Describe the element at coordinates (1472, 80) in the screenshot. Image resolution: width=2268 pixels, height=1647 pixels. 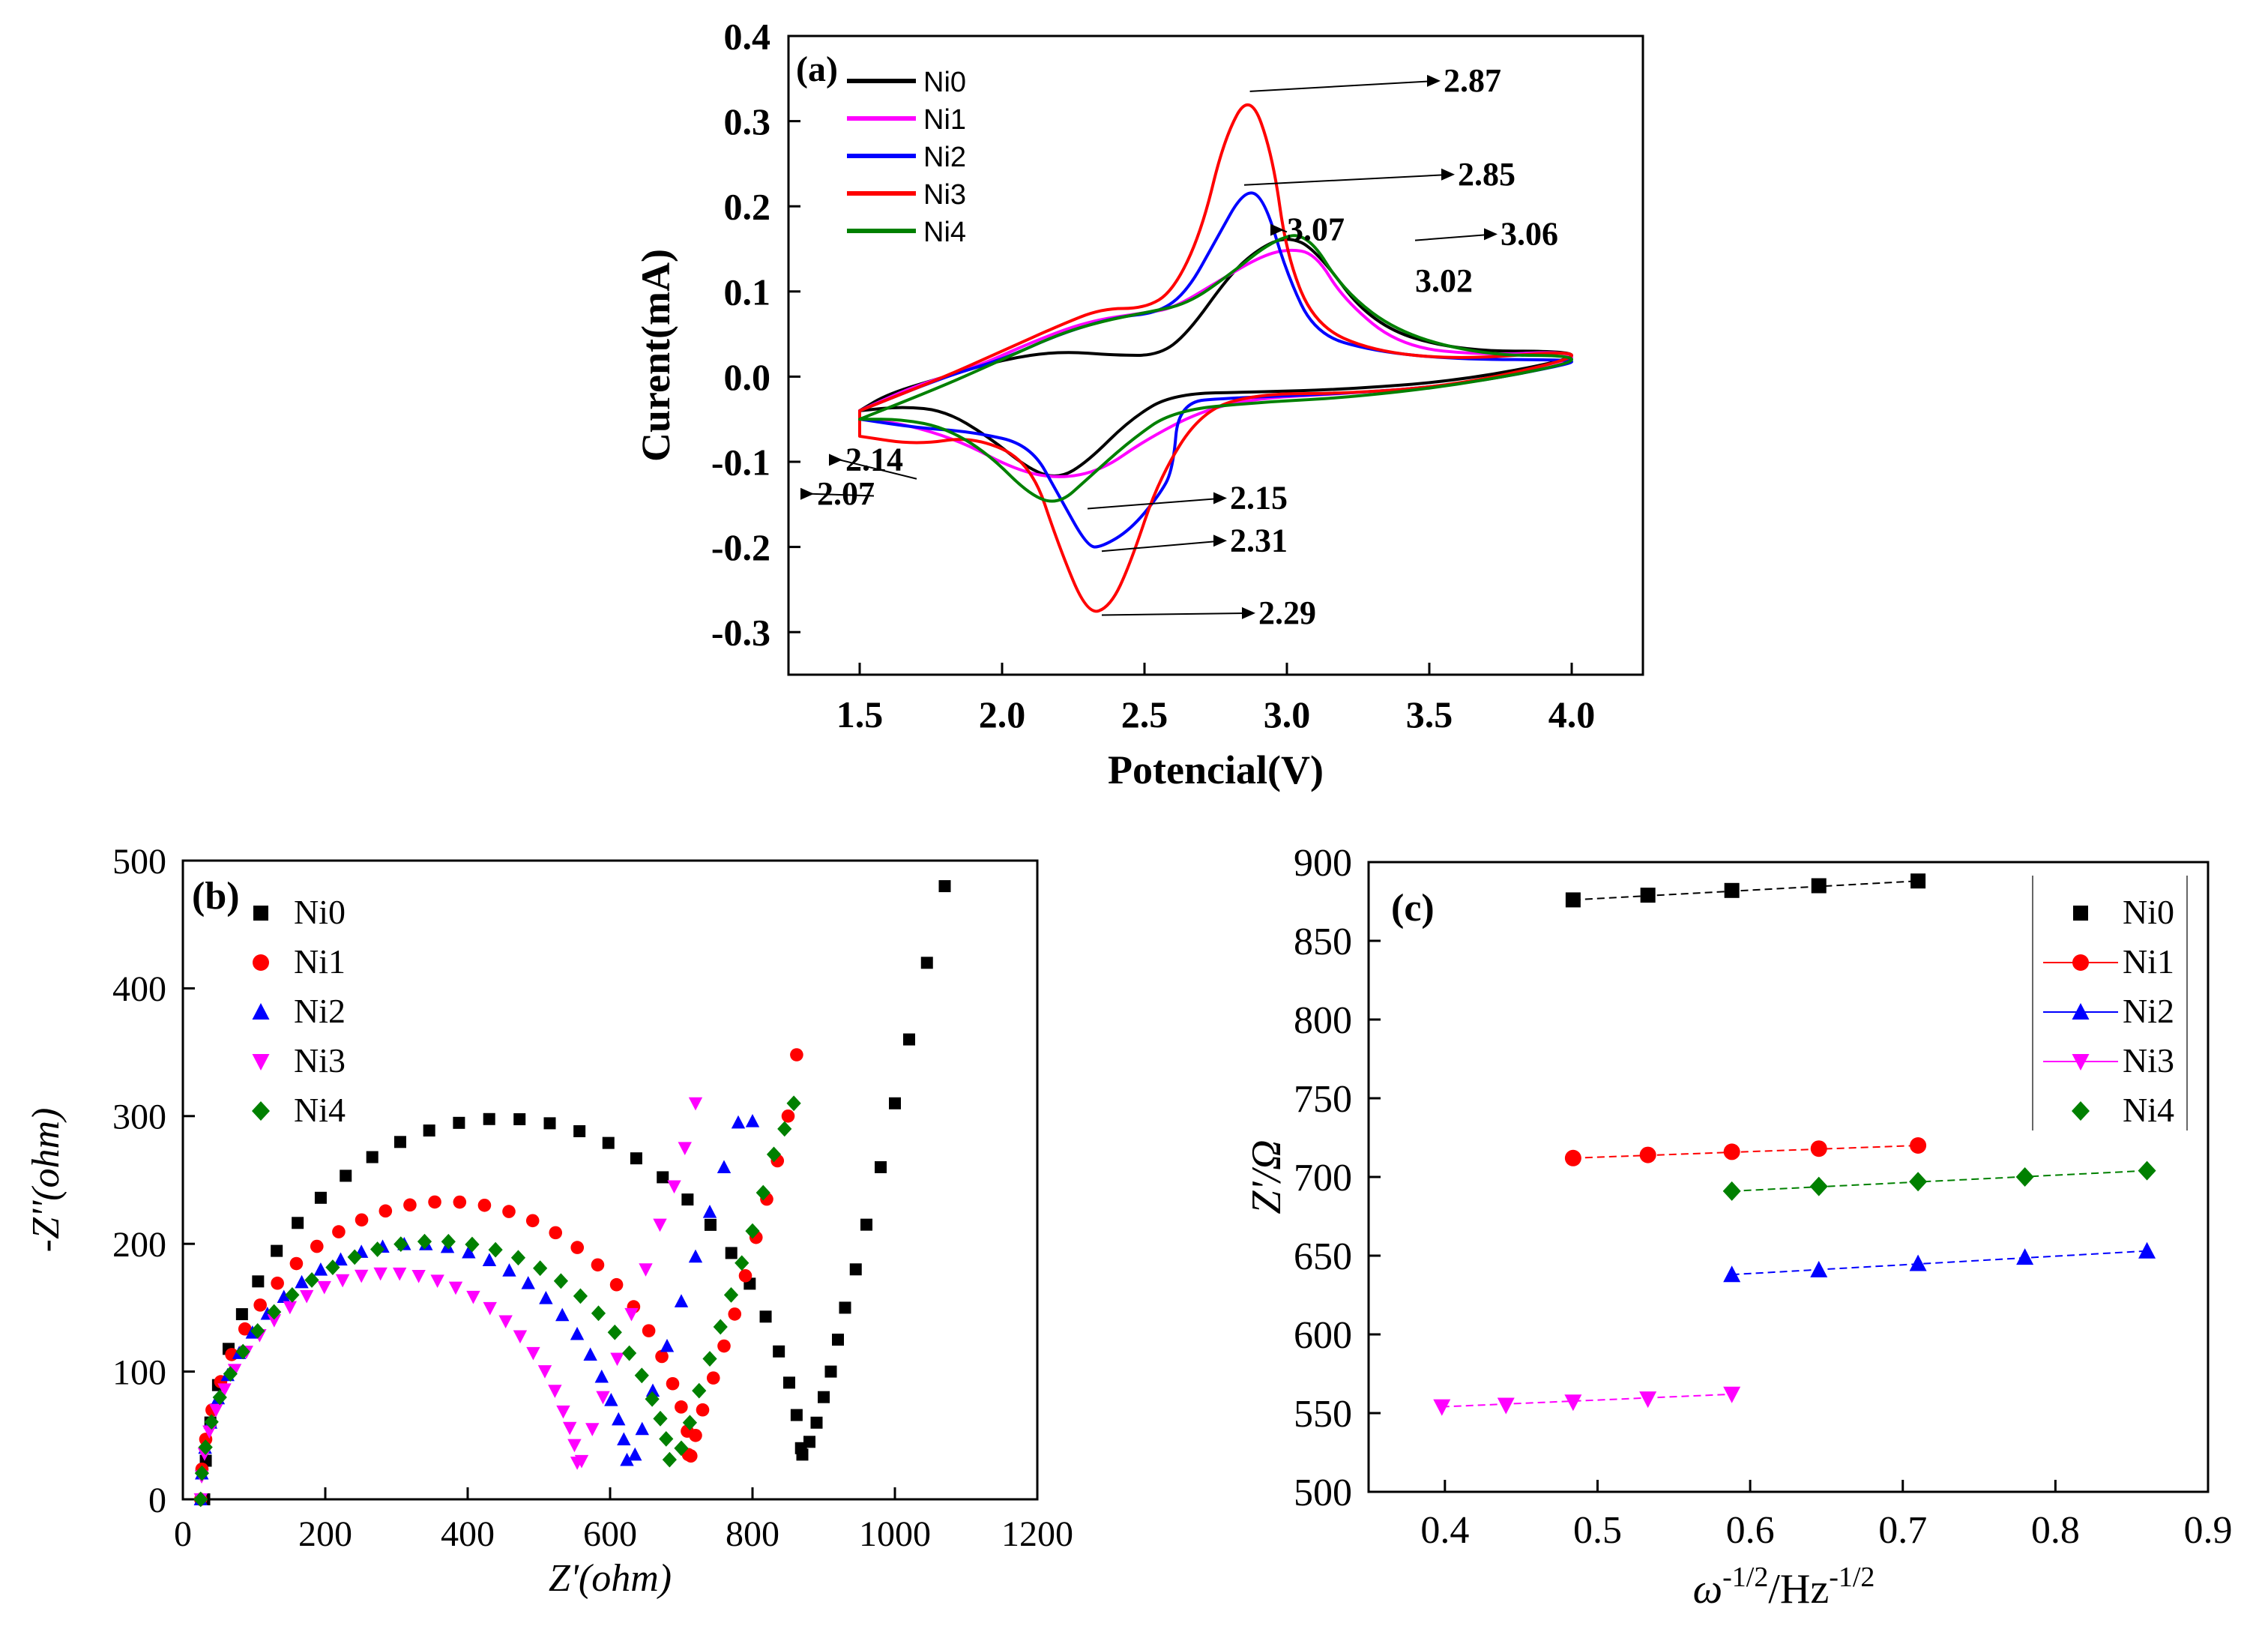
I see `annotation-label: 2.87` at that location.